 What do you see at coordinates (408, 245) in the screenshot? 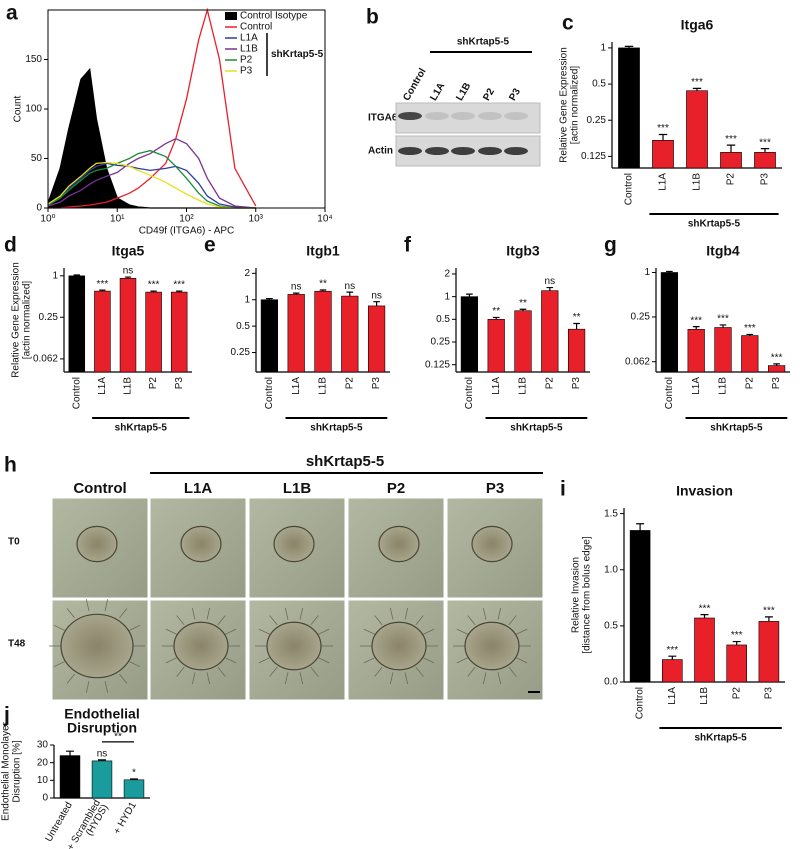
I see `panel-label: f` at bounding box center [408, 245].